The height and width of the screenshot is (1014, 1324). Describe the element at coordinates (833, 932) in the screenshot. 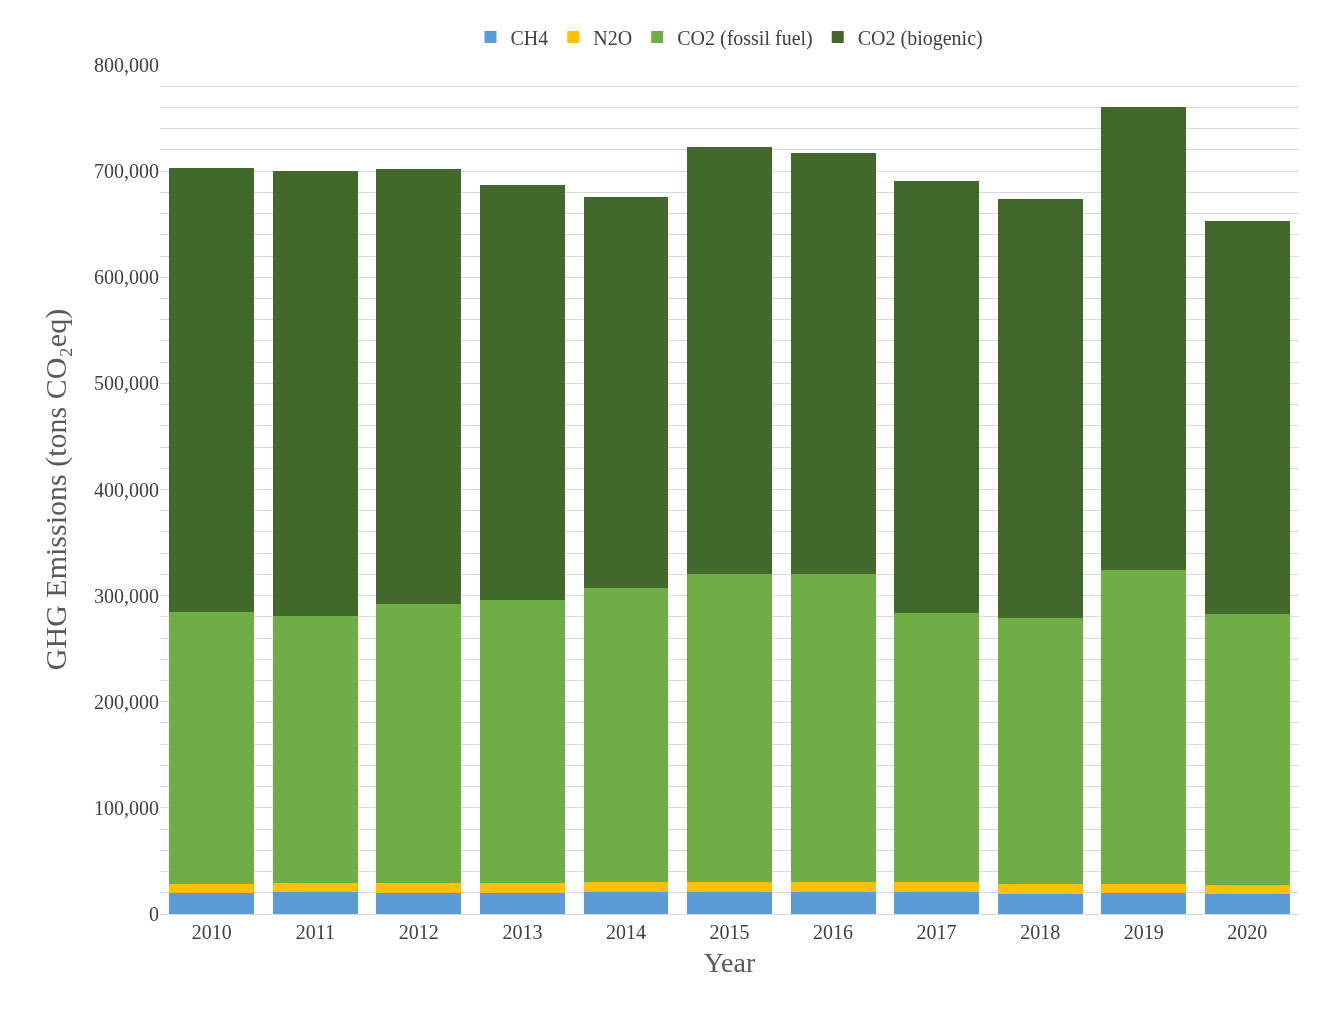

I see `x-tick-label: 2016` at that location.